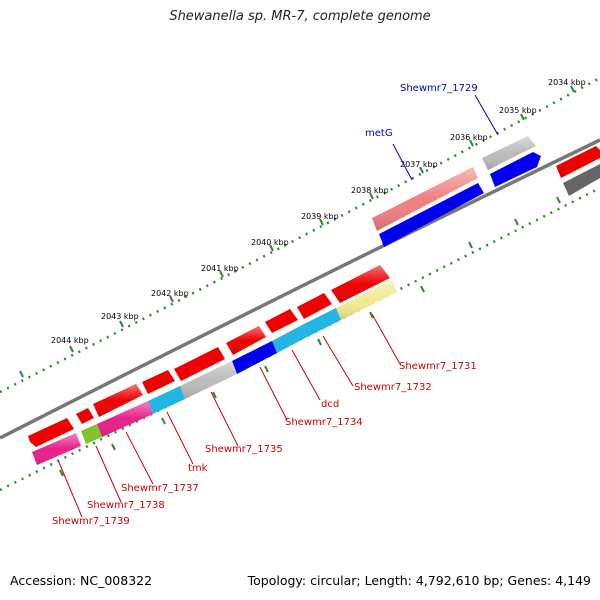 This screenshot has height=600, width=600. I want to click on accession-text: Accession: NC_008322, so click(81, 580).